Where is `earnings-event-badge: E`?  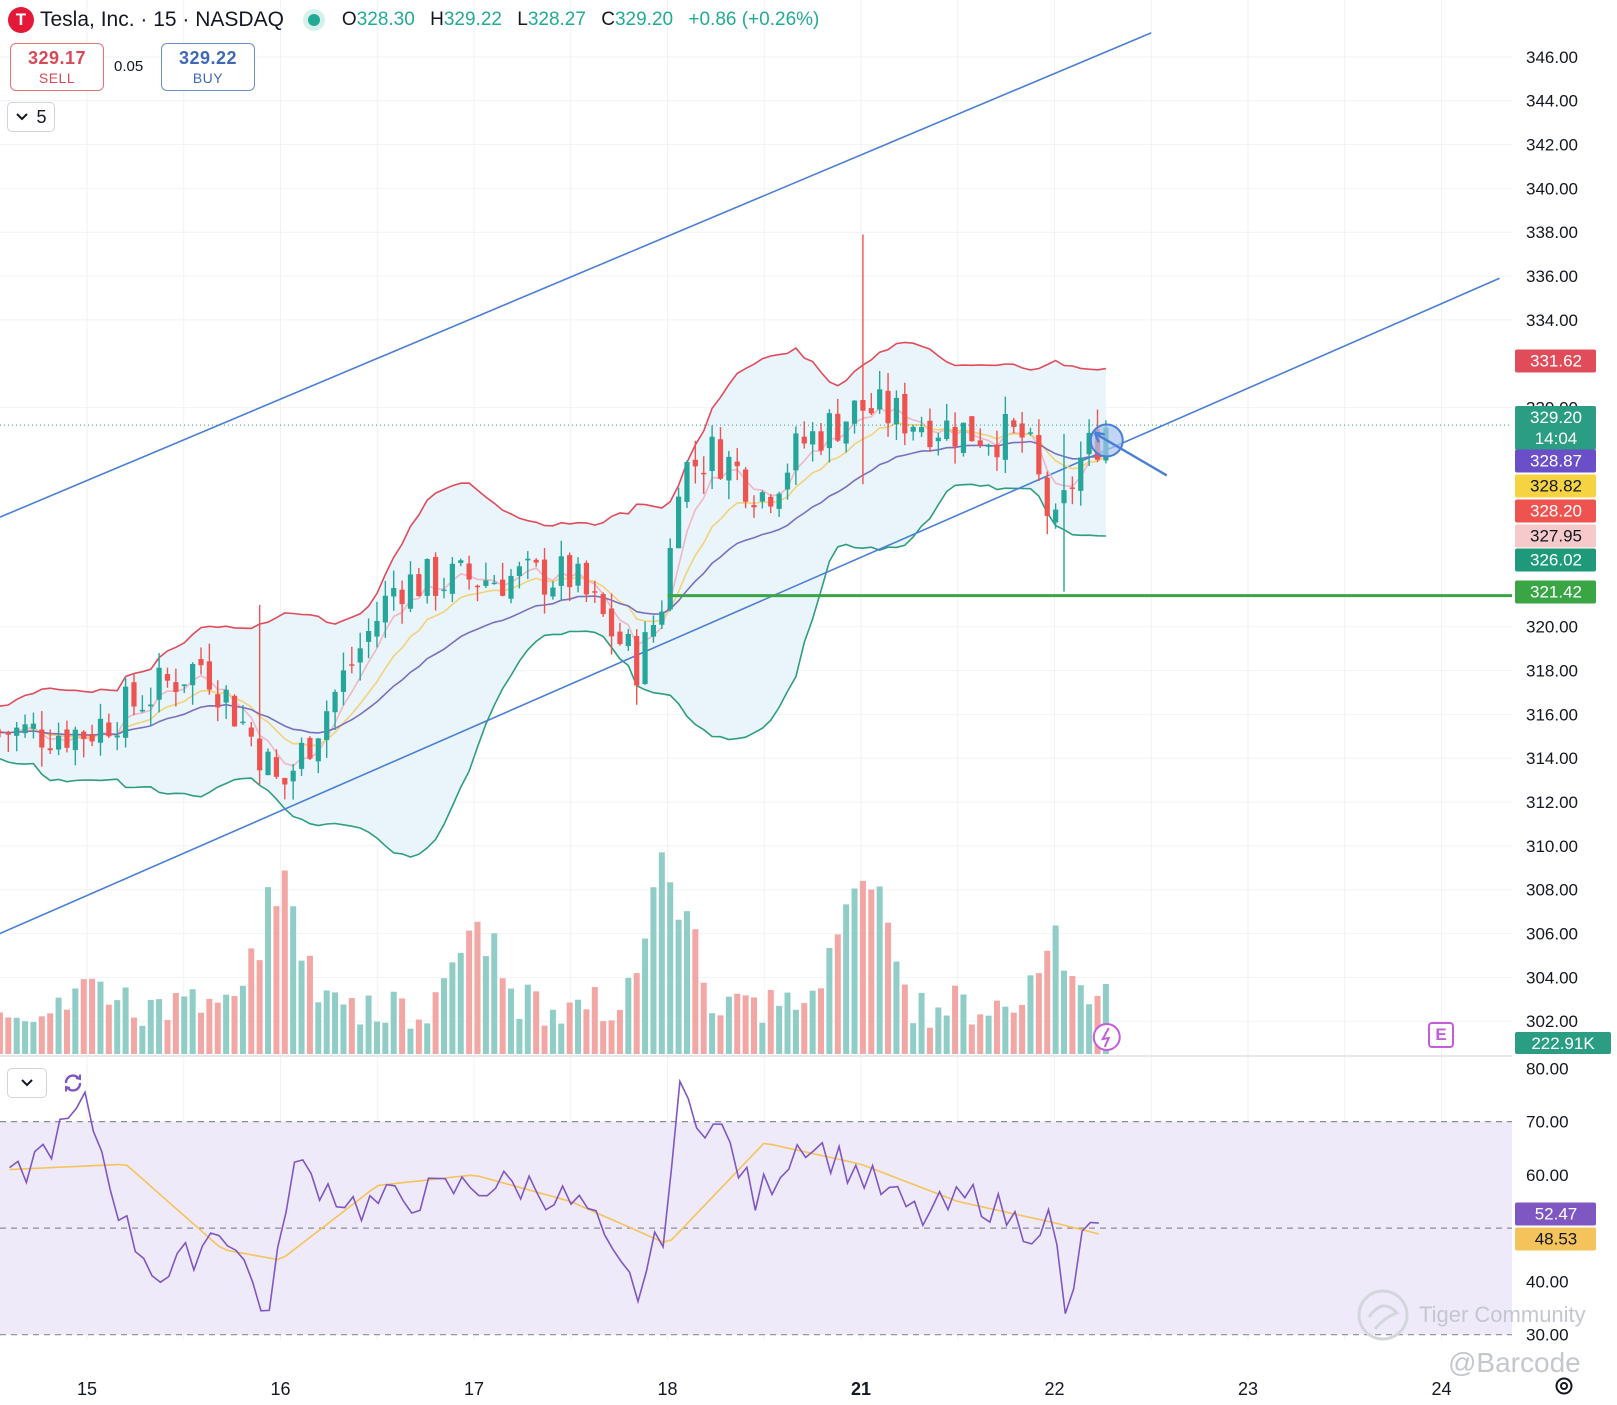
earnings-event-badge: E is located at coordinates (1441, 1035).